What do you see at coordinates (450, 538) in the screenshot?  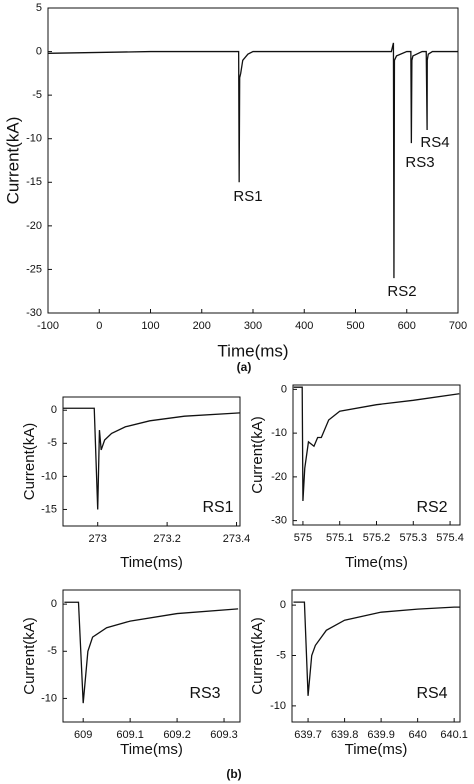 I see `x-tick-label: 575.4` at bounding box center [450, 538].